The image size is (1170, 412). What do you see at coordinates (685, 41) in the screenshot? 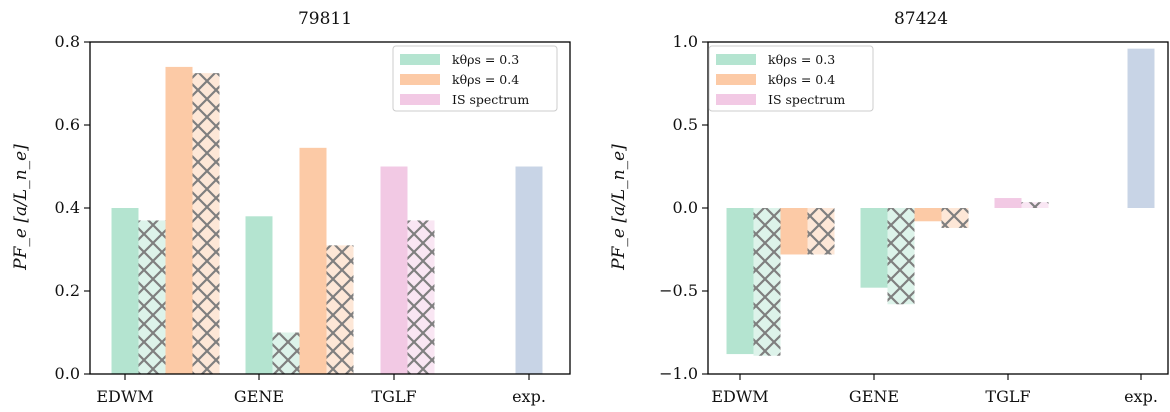
I see `y-tick-label: 1.0` at bounding box center [685, 41].